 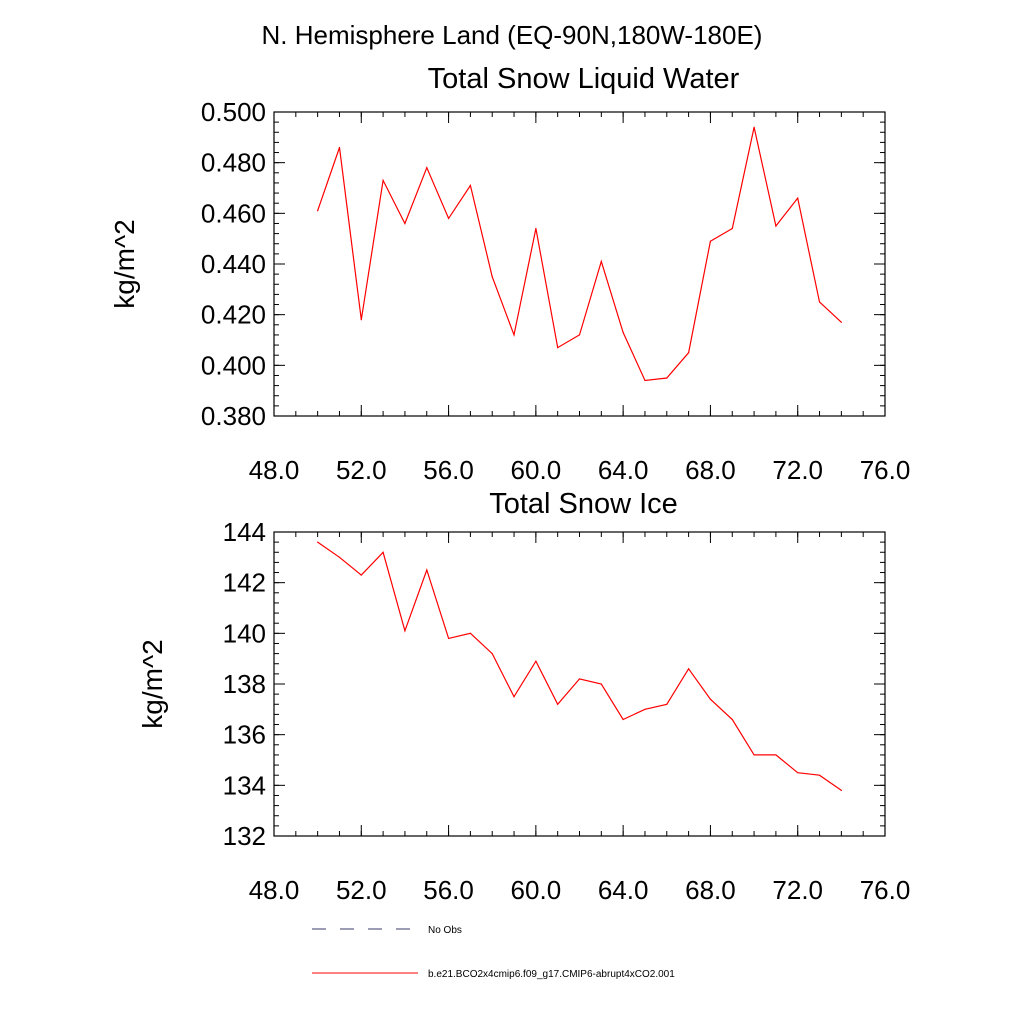 I want to click on y-tick-label: 0.380, so click(x=233, y=416).